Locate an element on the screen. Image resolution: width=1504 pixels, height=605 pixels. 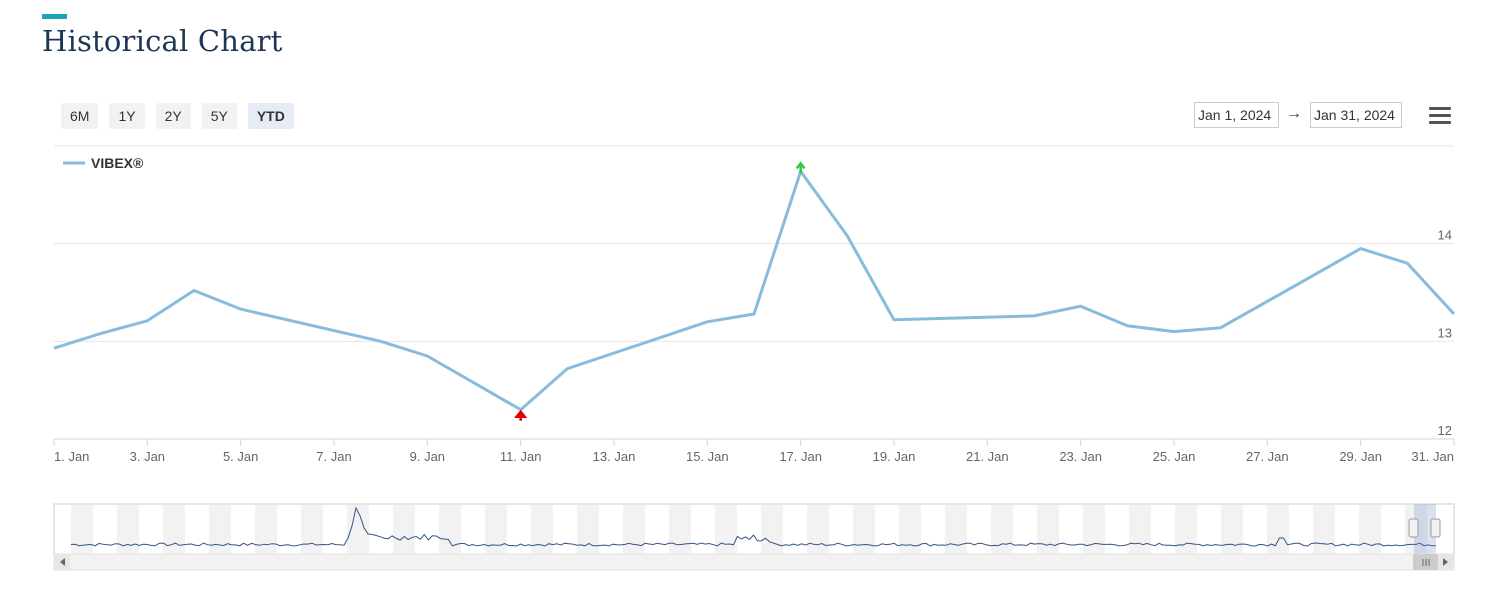
x-tick-label: 23. Jan is located at coordinates (1080, 456).